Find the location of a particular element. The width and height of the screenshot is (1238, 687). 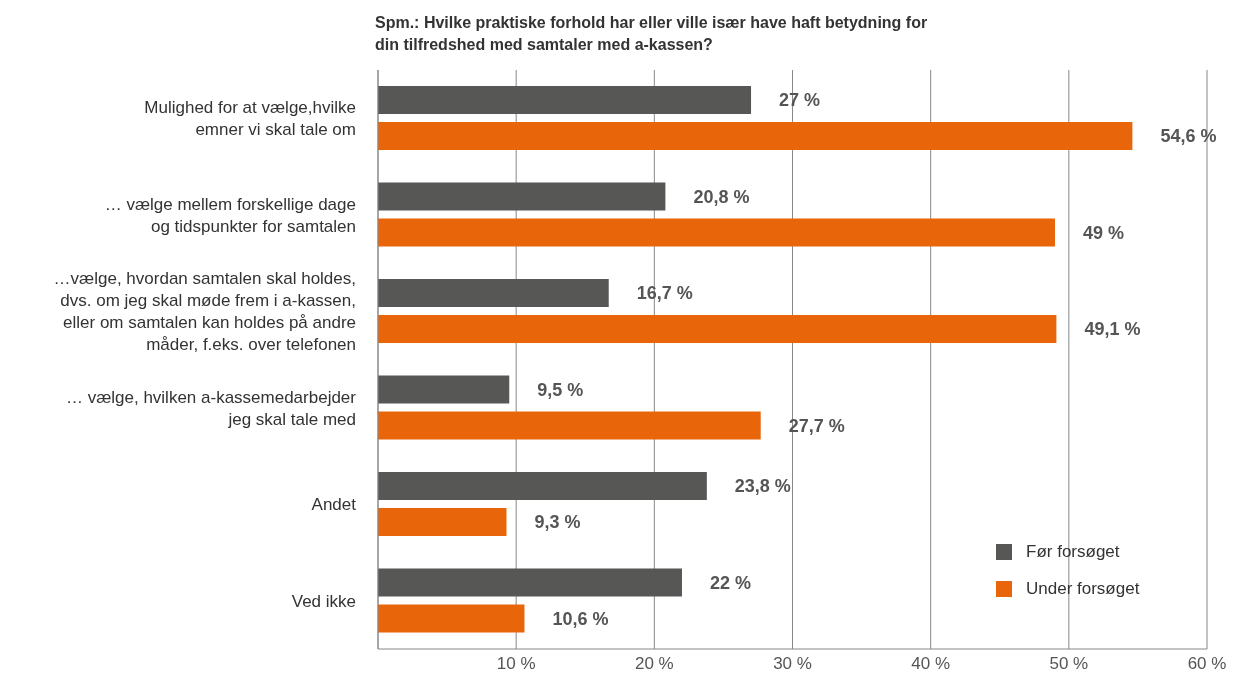

legend-label: Før forsøget is located at coordinates (1073, 551).